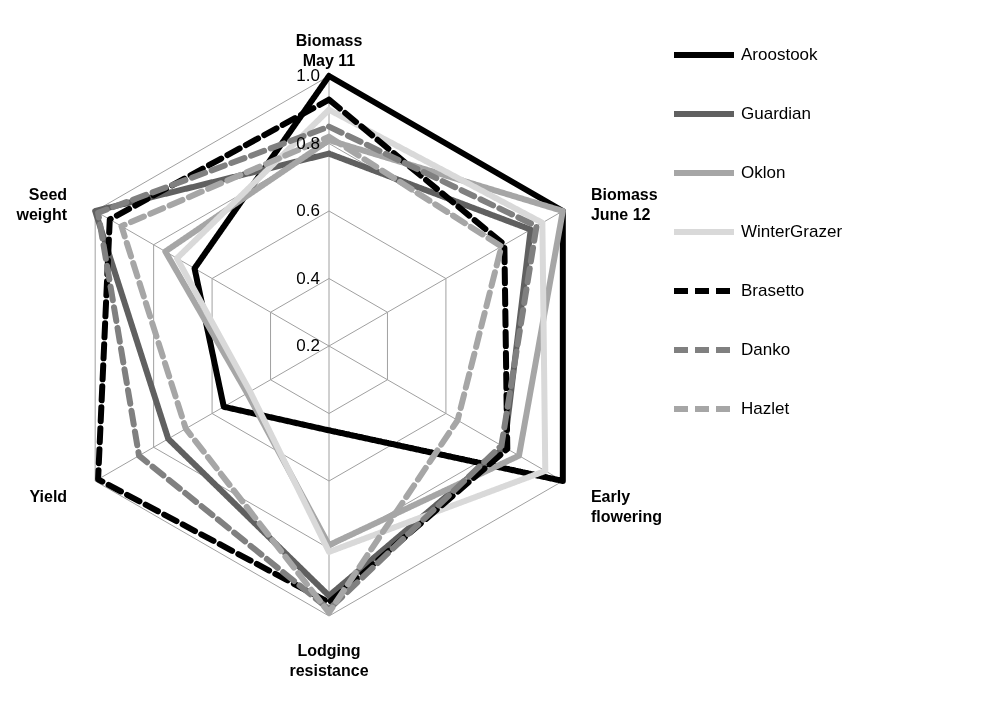 Image resolution: width=1001 pixels, height=707 pixels. What do you see at coordinates (763, 172) in the screenshot?
I see `legend-label: Oklon` at bounding box center [763, 172].